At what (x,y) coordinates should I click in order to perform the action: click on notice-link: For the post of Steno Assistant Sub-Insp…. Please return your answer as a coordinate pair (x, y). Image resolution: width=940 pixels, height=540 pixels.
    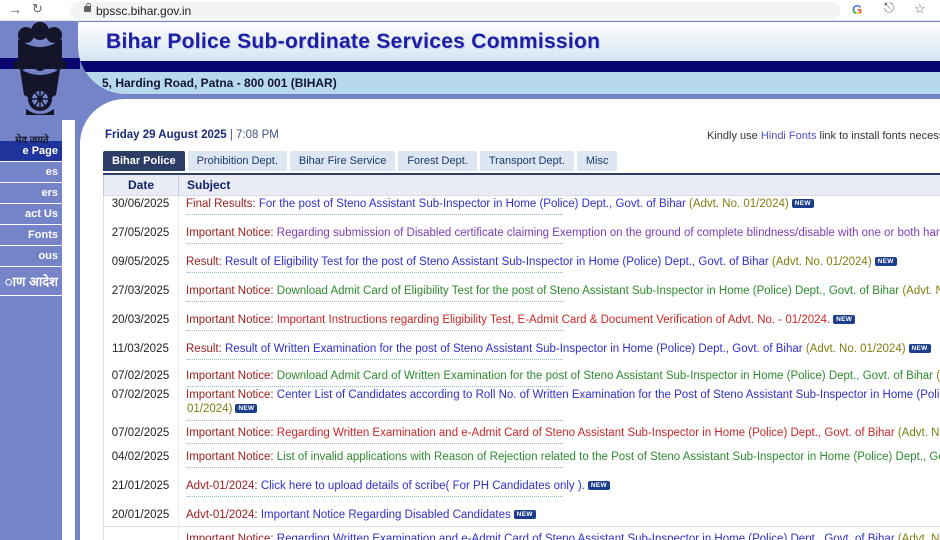
    Looking at the image, I should click on (472, 204).